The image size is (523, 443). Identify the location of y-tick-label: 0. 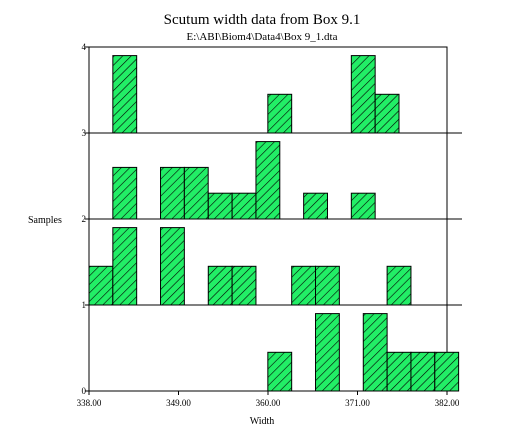
(84, 391).